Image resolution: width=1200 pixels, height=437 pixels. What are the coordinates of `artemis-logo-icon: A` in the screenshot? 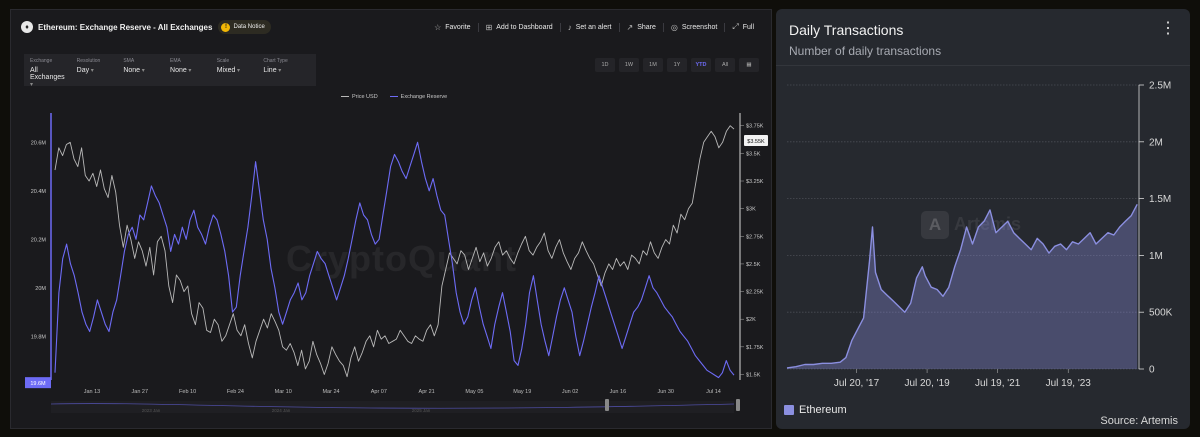 It's located at (935, 225).